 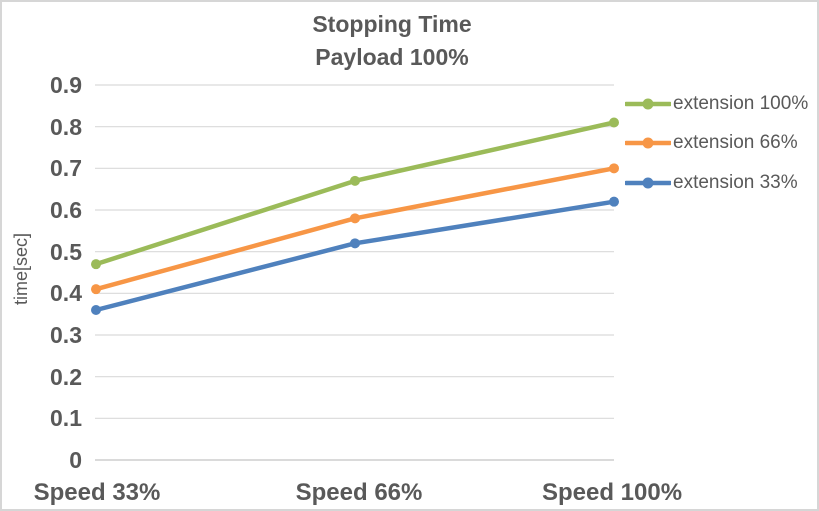 I want to click on legend-label: extension 33%, so click(x=735, y=182).